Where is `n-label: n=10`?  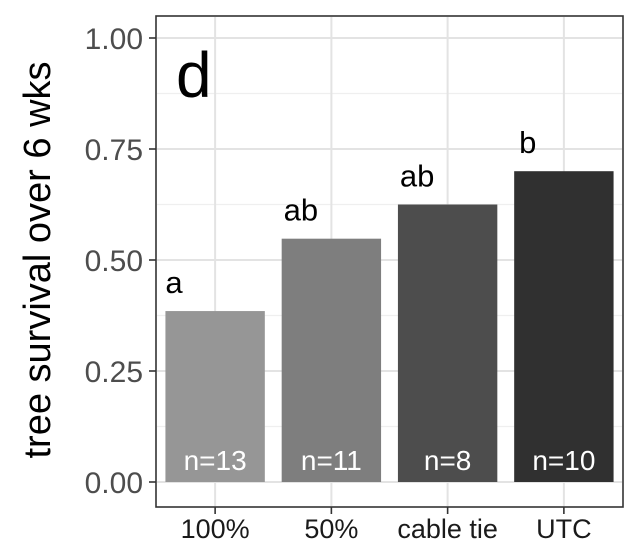
n-label: n=10 is located at coordinates (563, 460).